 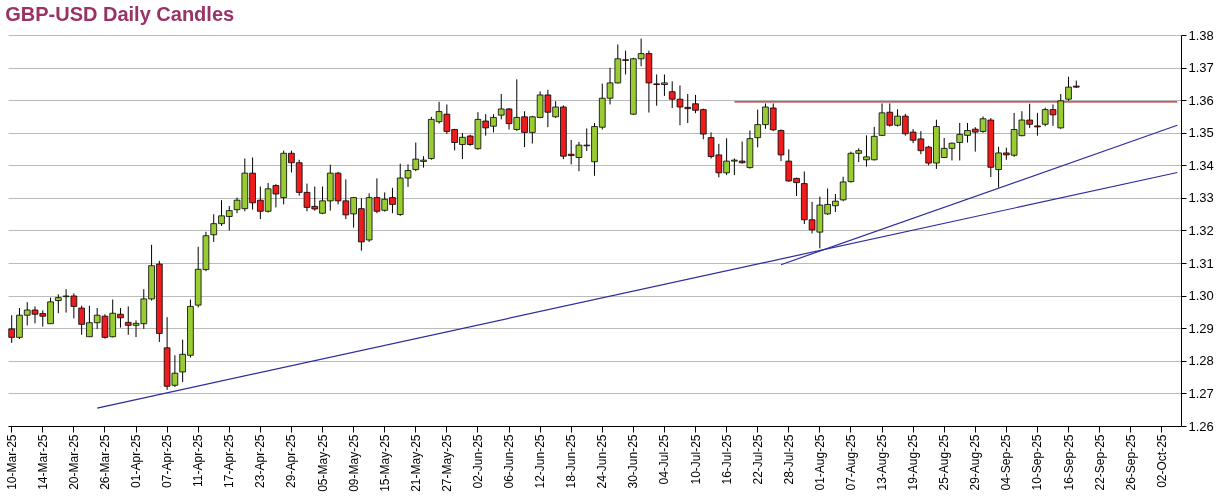 What do you see at coordinates (633, 461) in the screenshot?
I see `x-tick-label: 30-Jun-25` at bounding box center [633, 461].